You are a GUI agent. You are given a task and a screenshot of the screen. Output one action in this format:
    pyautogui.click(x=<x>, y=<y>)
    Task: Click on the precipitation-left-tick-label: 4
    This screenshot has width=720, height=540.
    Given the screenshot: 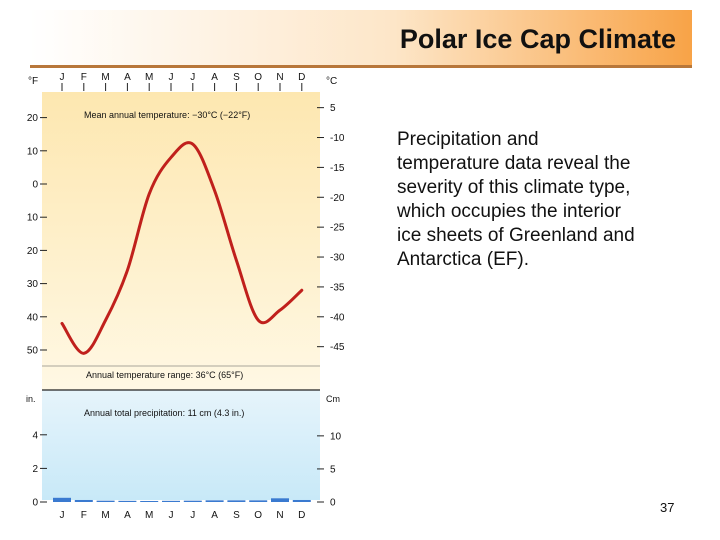 What is the action you would take?
    pyautogui.click(x=35, y=435)
    